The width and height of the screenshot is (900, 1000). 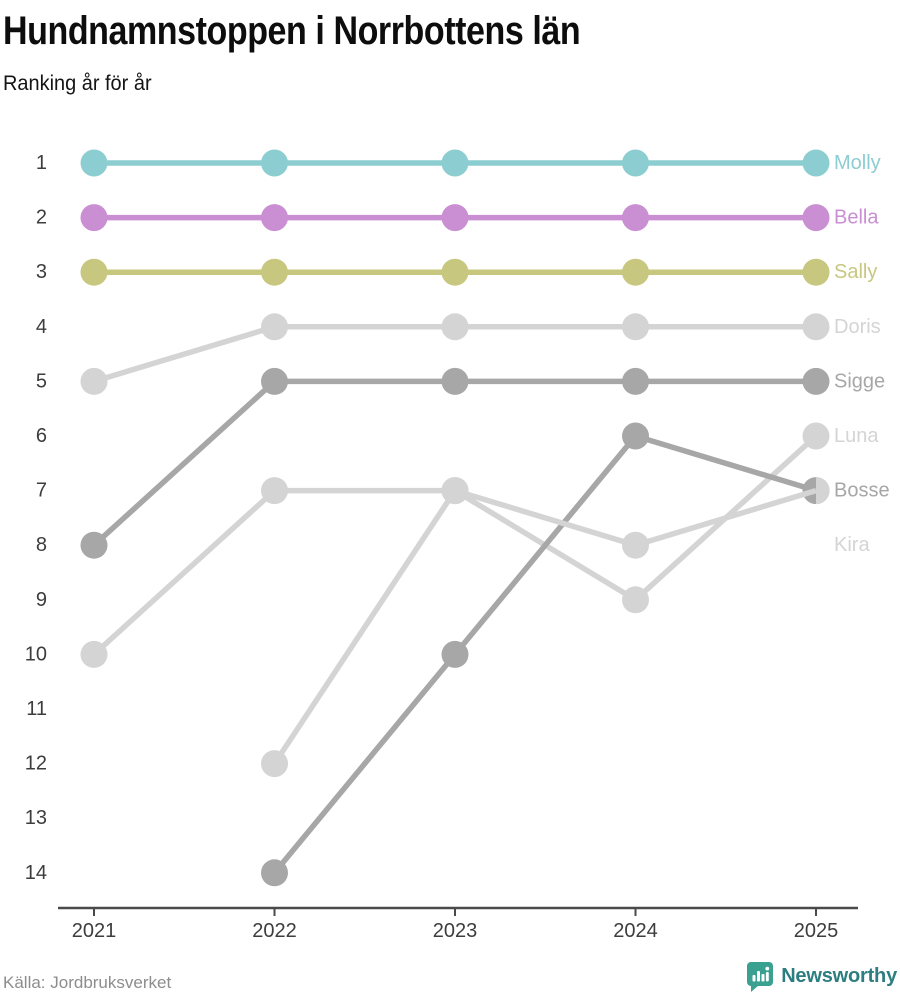 I want to click on newsworthy-wordmark: Newsworthy, so click(x=839, y=976).